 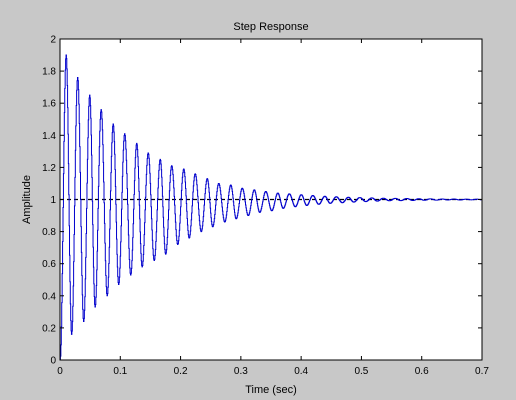 I want to click on chart-title: Step Response, so click(x=270, y=27).